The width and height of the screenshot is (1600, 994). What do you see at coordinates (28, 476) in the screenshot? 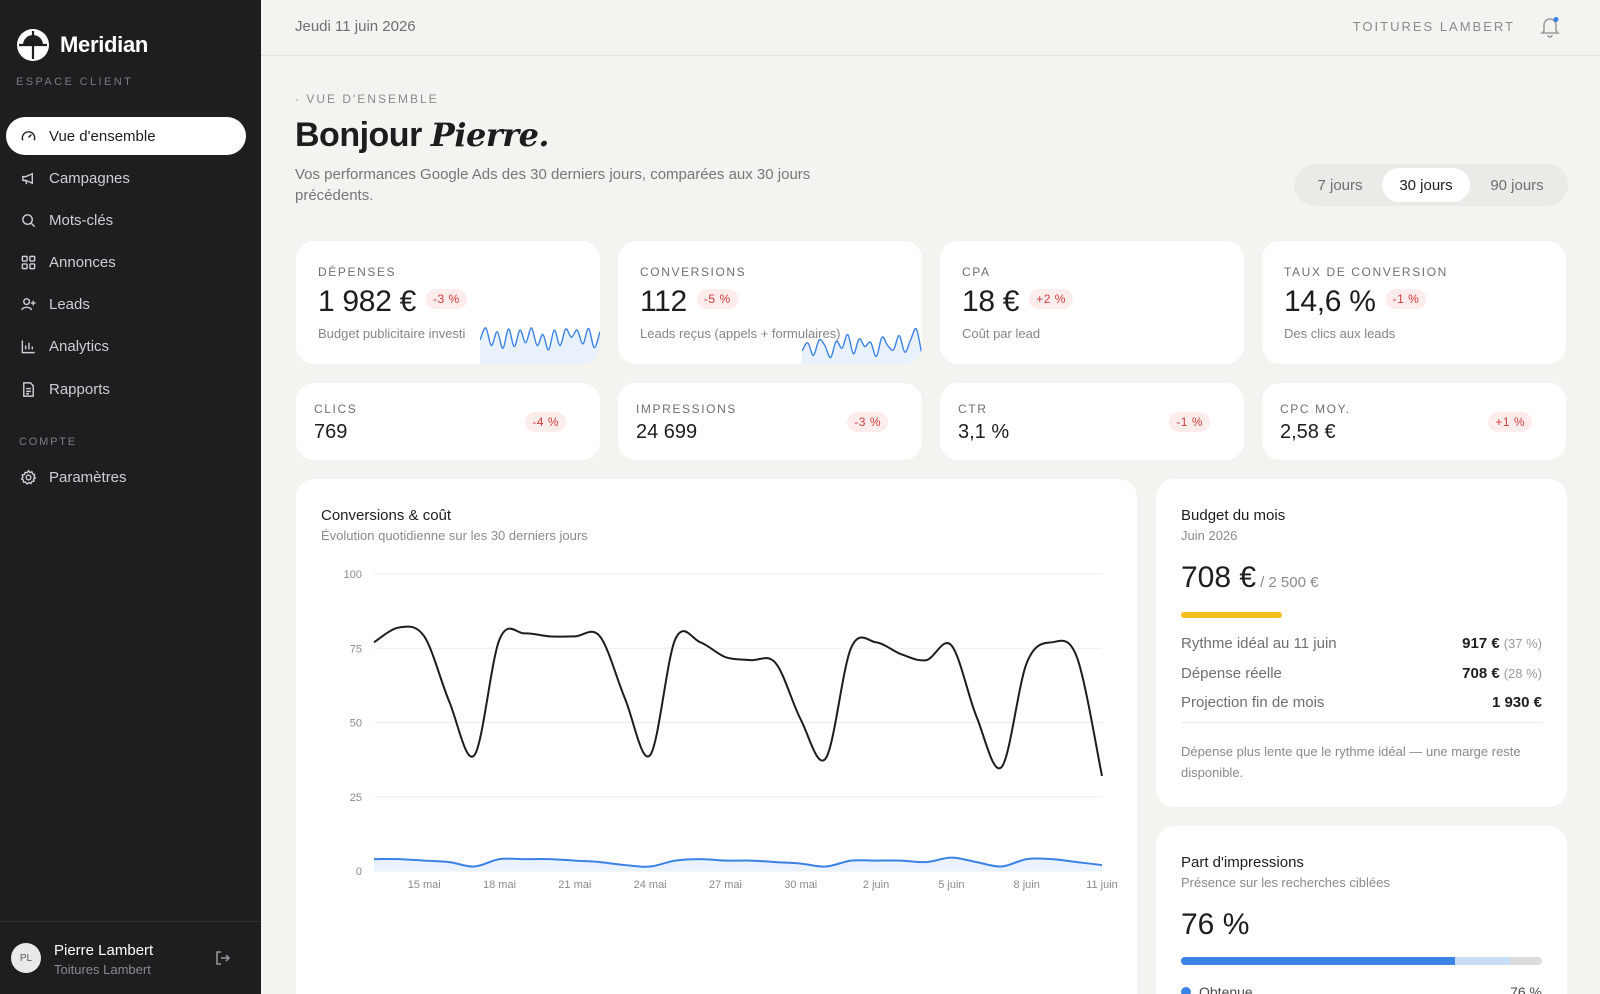
I see `gear-icon` at bounding box center [28, 476].